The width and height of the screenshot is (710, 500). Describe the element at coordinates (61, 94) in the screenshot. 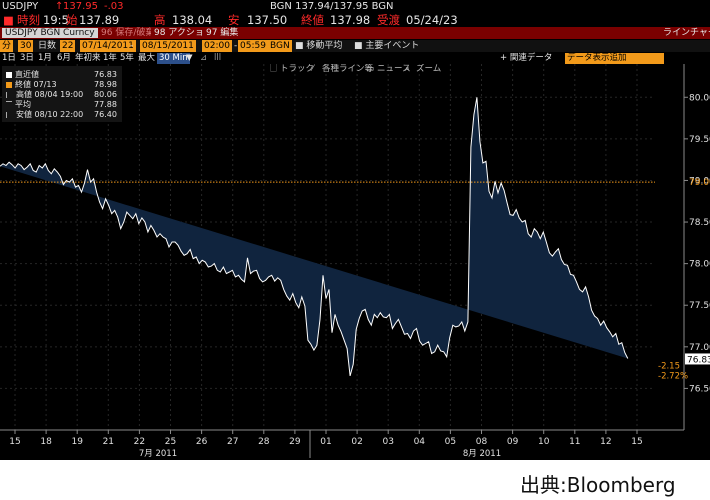

I see `legend-high: 高値 08/04 19:00 80.06` at that location.